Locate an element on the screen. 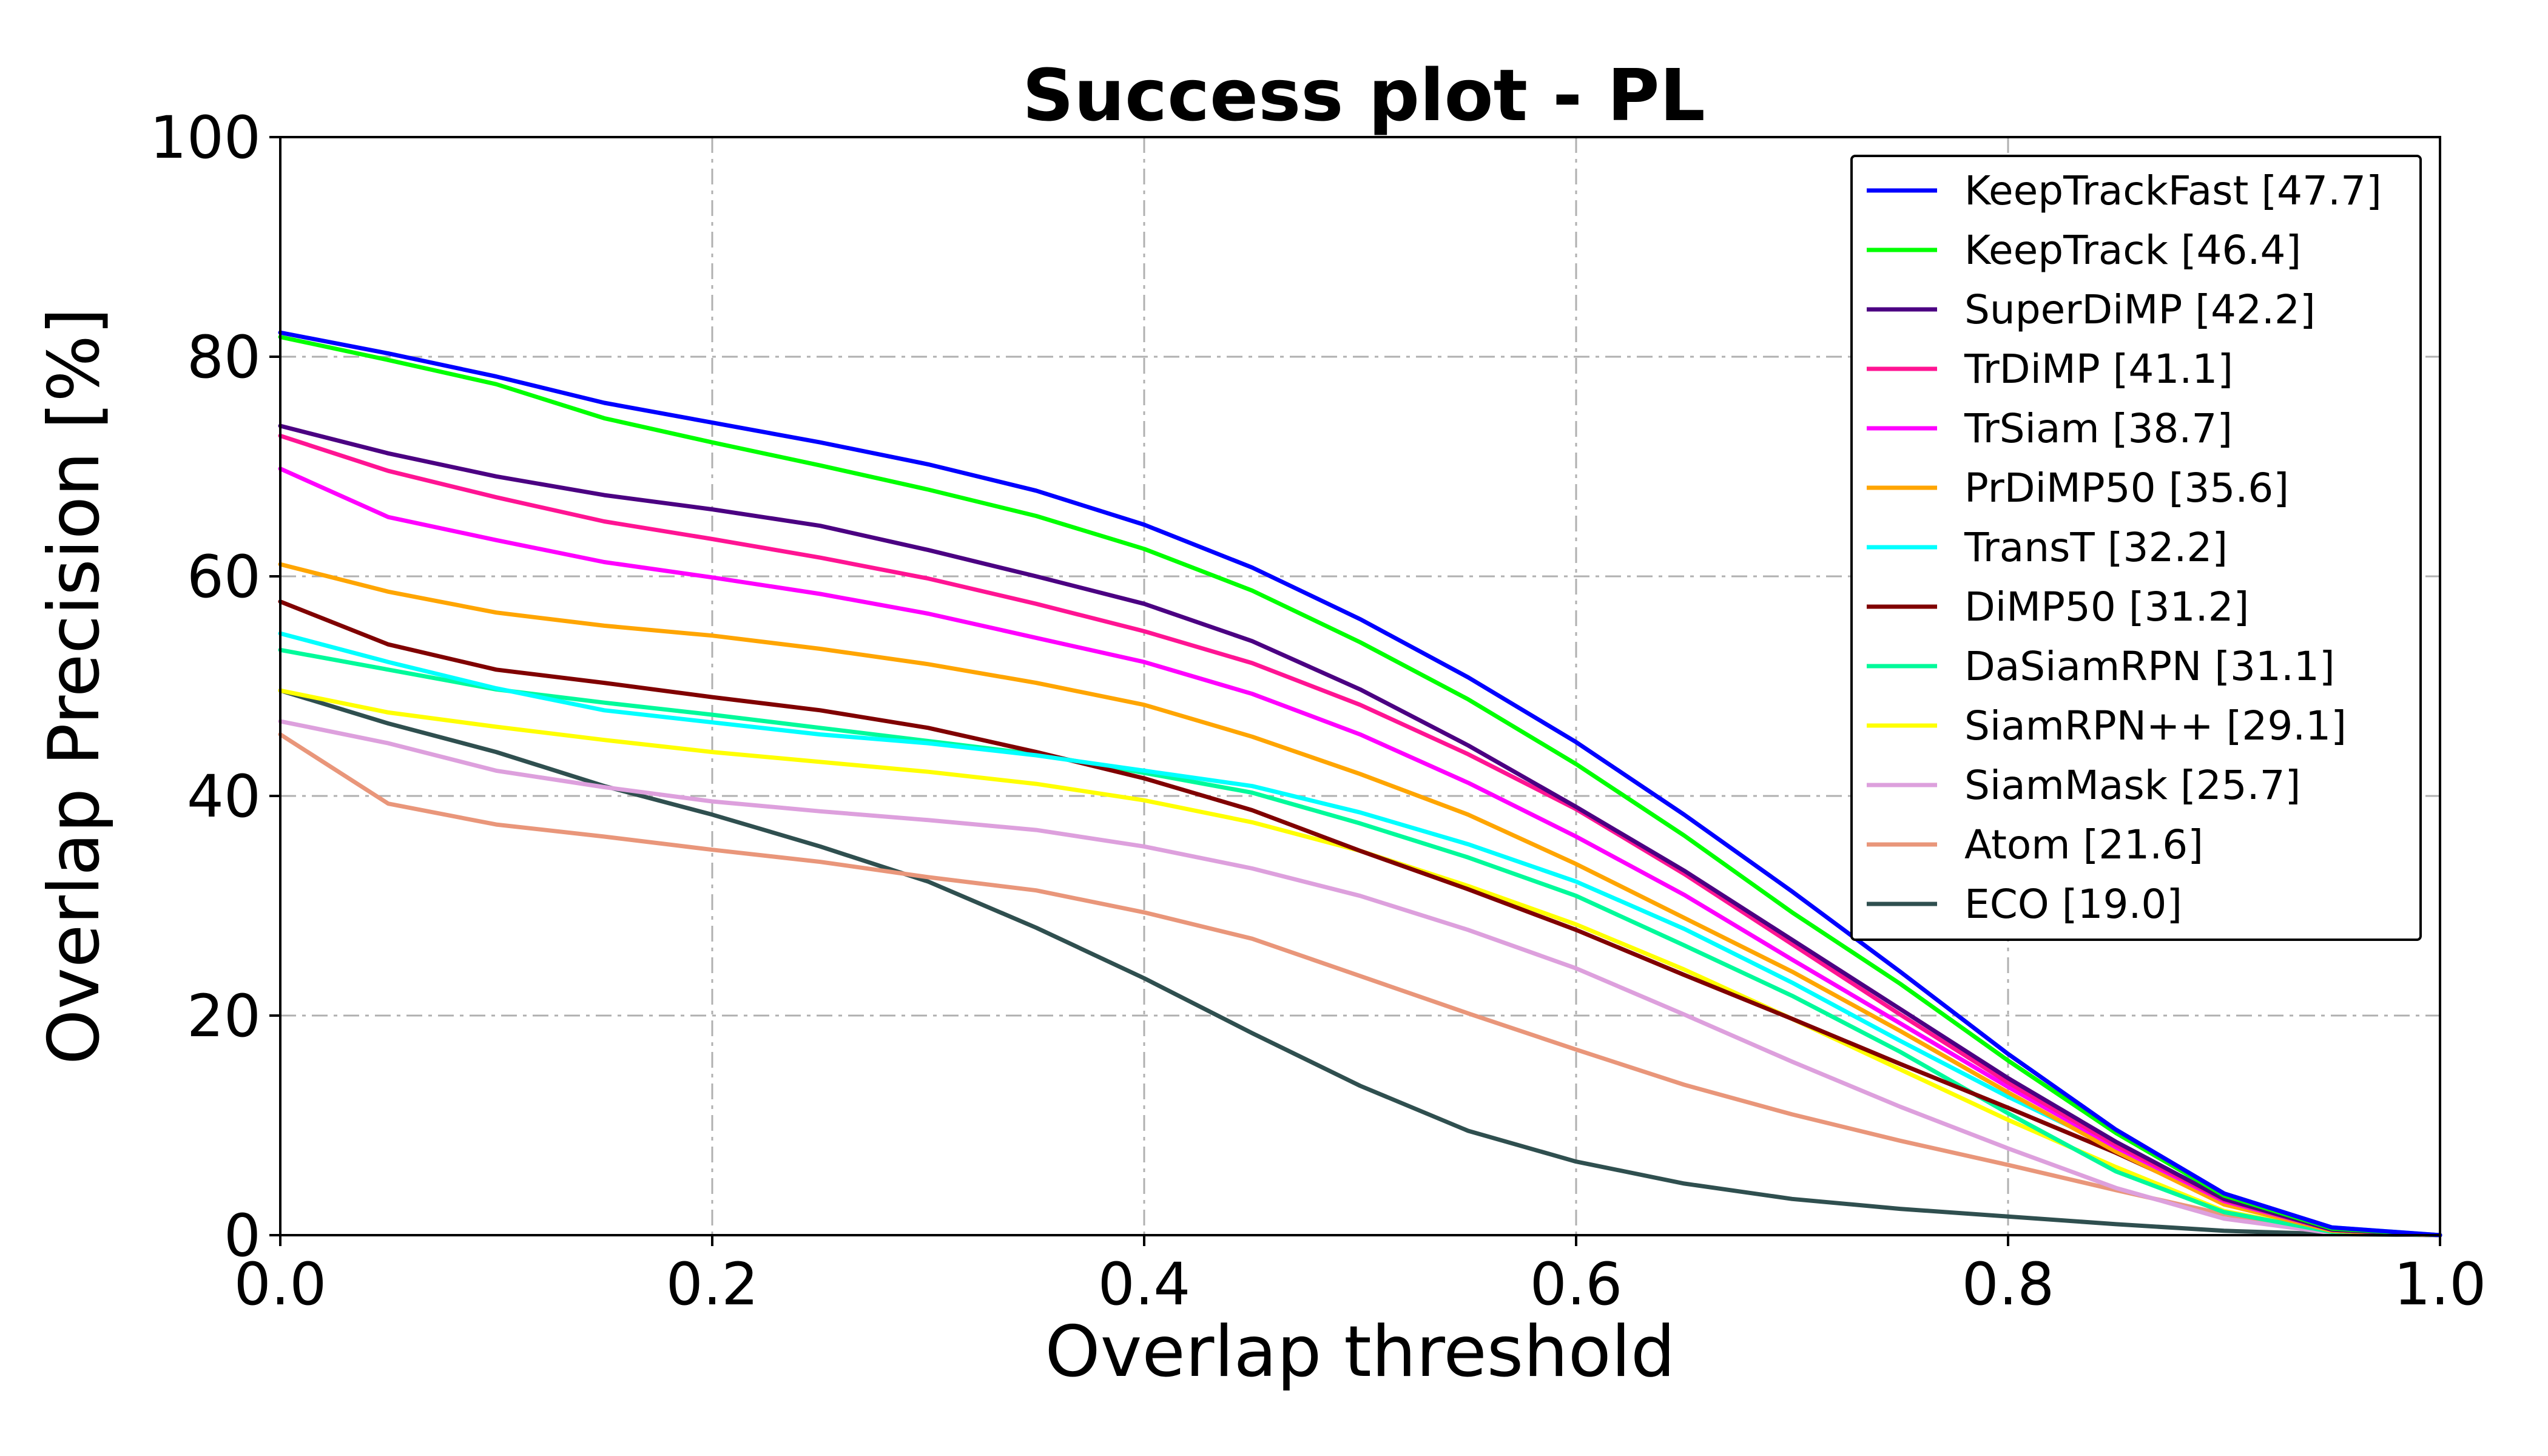 The height and width of the screenshot is (1456, 2548). x-tick-label: 0.6 is located at coordinates (1576, 1284).